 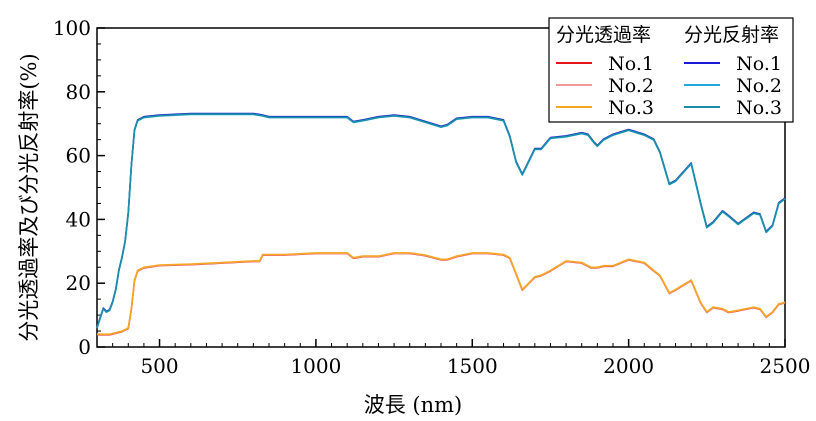 I want to click on x-tick-label: 500, so click(x=159, y=366).